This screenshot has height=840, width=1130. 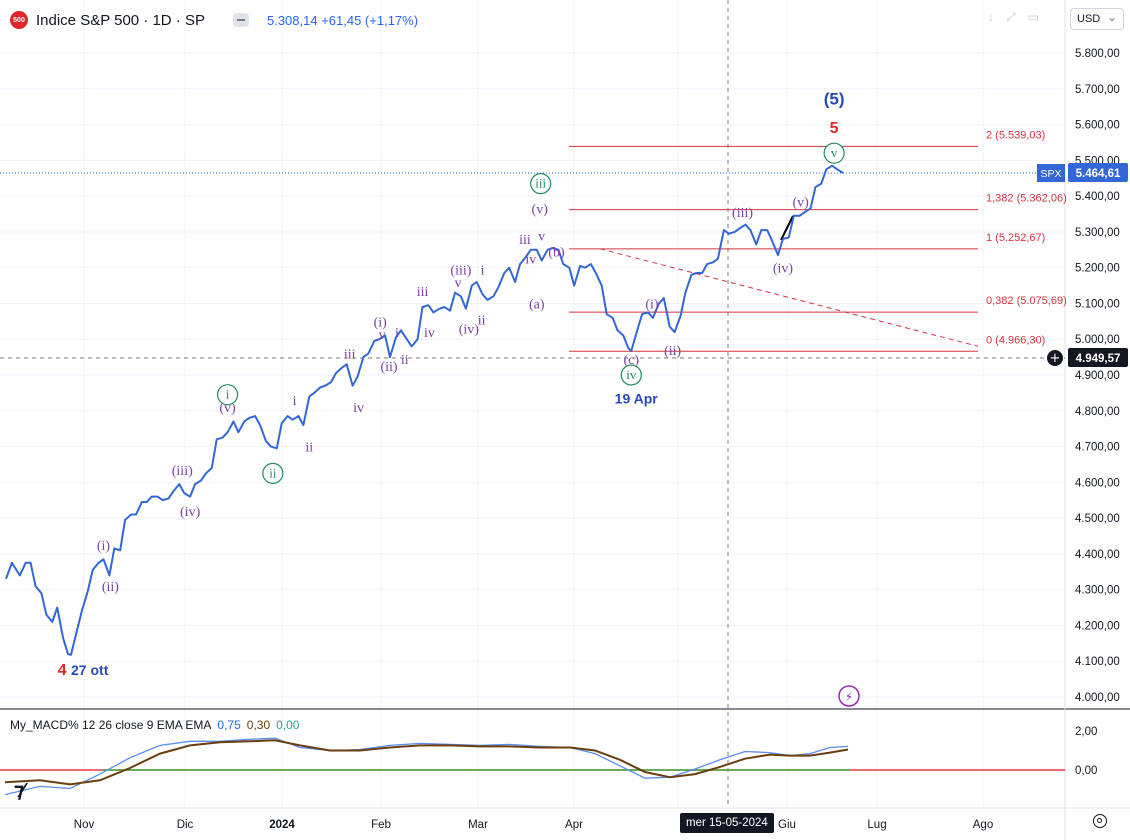 I want to click on arrow-down-icon: ↓, so click(x=991, y=17).